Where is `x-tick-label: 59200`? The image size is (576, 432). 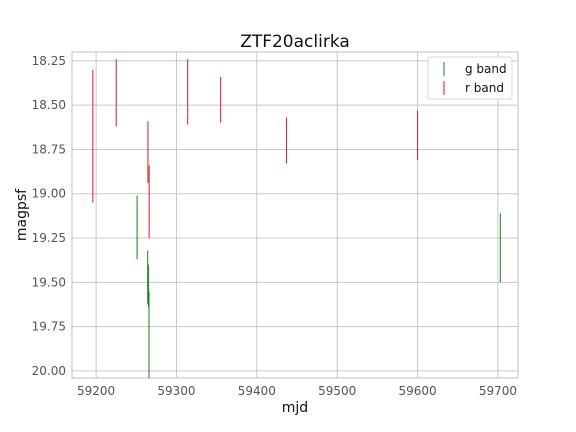 x-tick-label: 59200 is located at coordinates (96, 391).